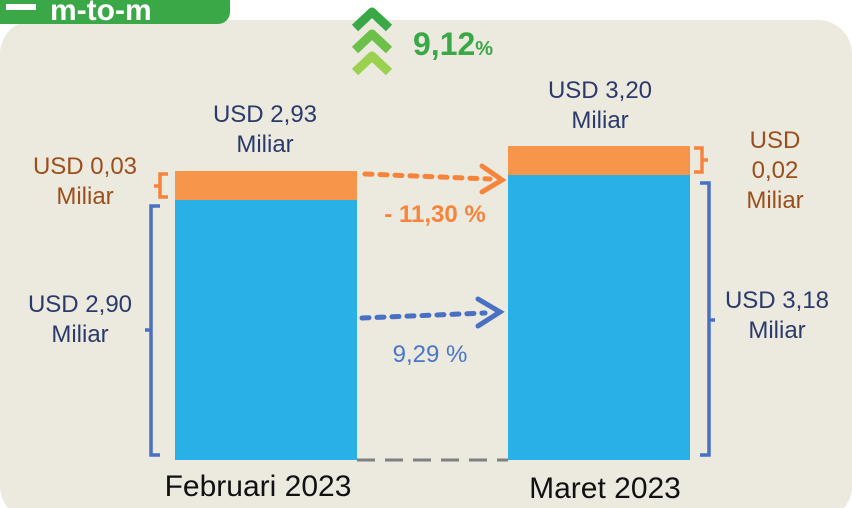 The height and width of the screenshot is (508, 852). Describe the element at coordinates (101, 13) in the screenshot. I see `badge: m-to-m` at that location.